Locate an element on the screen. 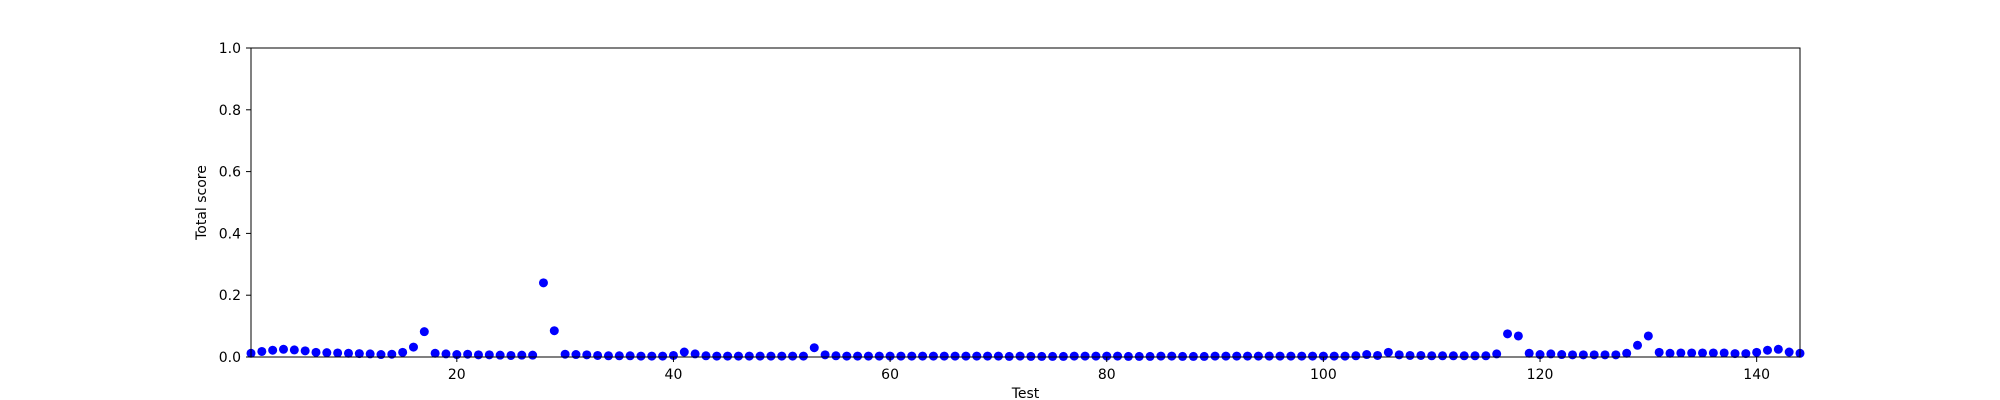 The image size is (2000, 400). y-tick-label: 0.6 is located at coordinates (230, 173).